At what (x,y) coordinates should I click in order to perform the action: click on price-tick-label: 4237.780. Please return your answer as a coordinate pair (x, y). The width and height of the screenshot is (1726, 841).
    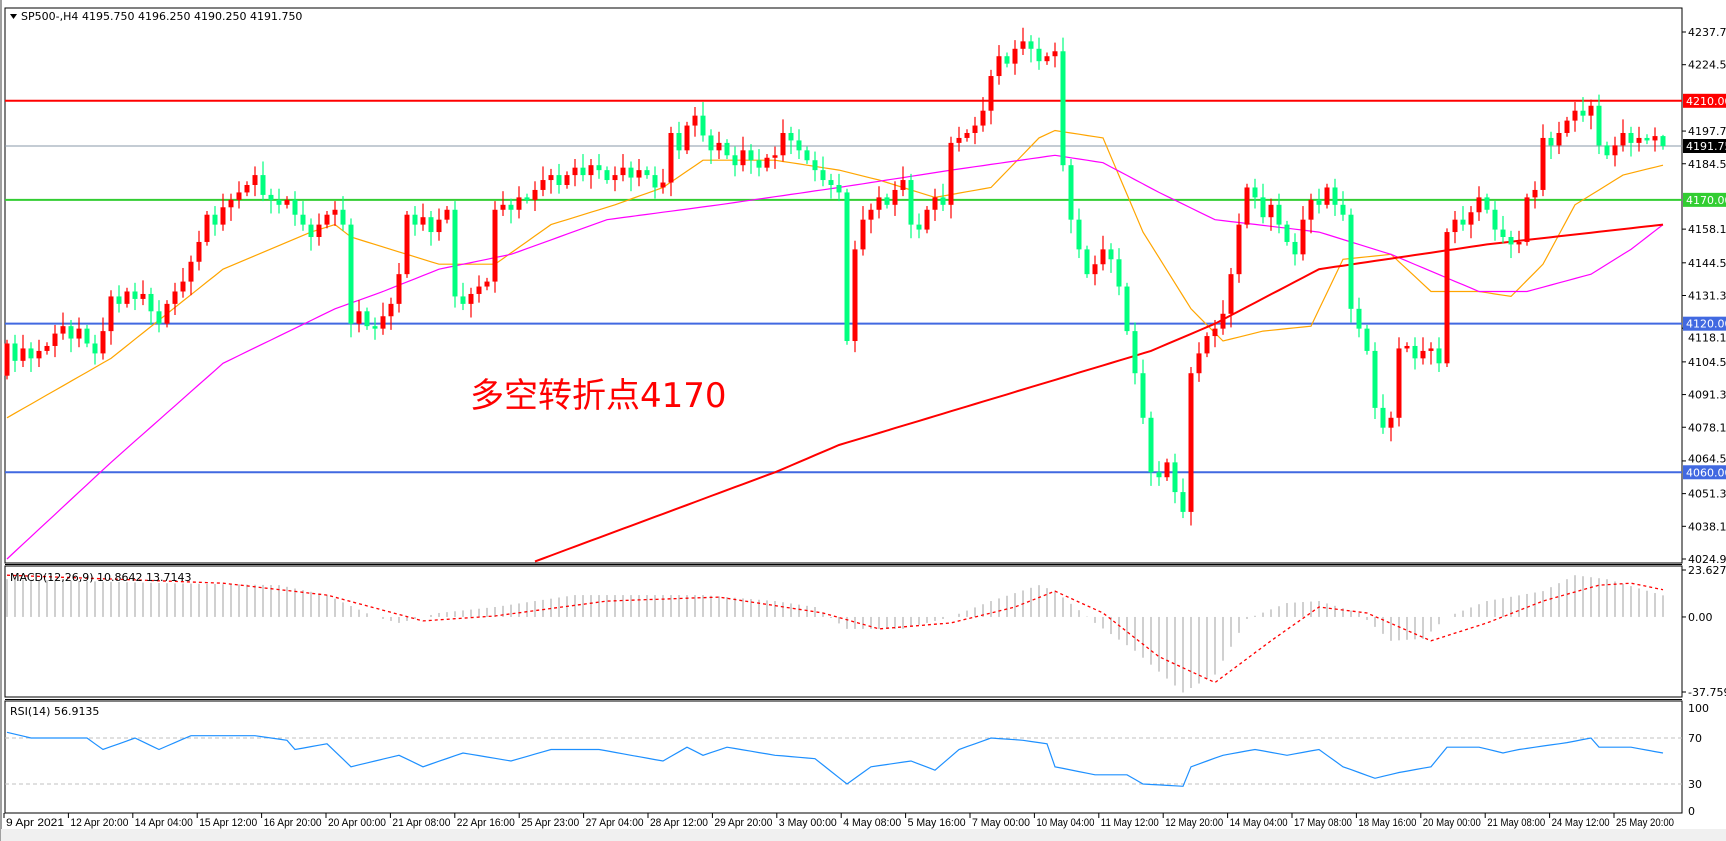
    Looking at the image, I should click on (1707, 32).